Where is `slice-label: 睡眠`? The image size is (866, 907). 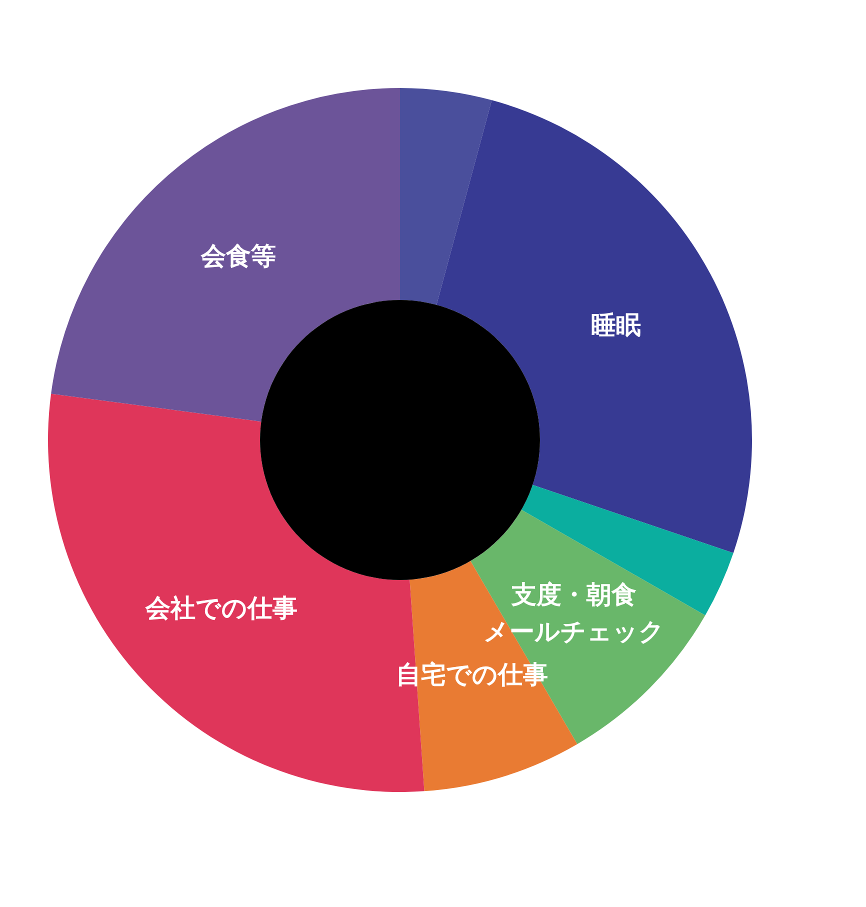
slice-label: 睡眠 is located at coordinates (616, 325).